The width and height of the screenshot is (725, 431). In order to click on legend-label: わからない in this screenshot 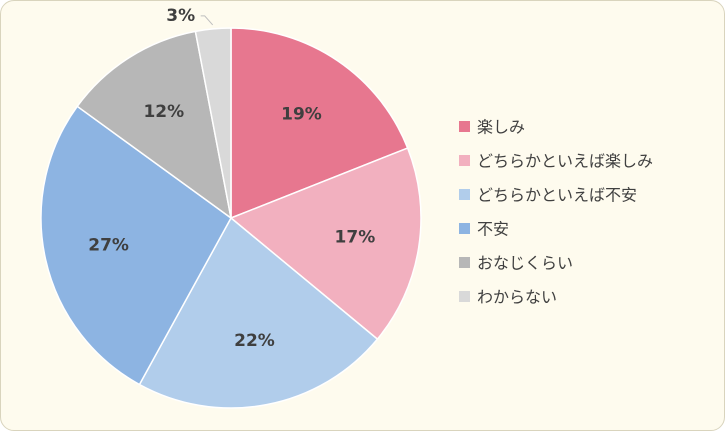, I will do `click(517, 297)`.